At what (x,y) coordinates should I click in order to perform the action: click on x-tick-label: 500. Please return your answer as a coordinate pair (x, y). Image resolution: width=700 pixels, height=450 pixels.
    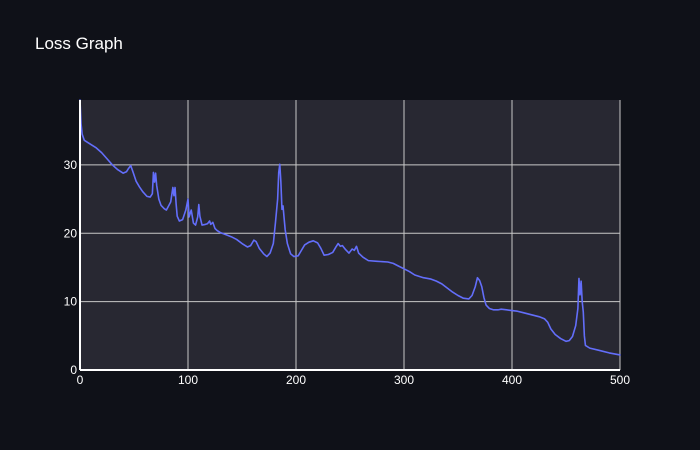
    Looking at the image, I should click on (620, 380).